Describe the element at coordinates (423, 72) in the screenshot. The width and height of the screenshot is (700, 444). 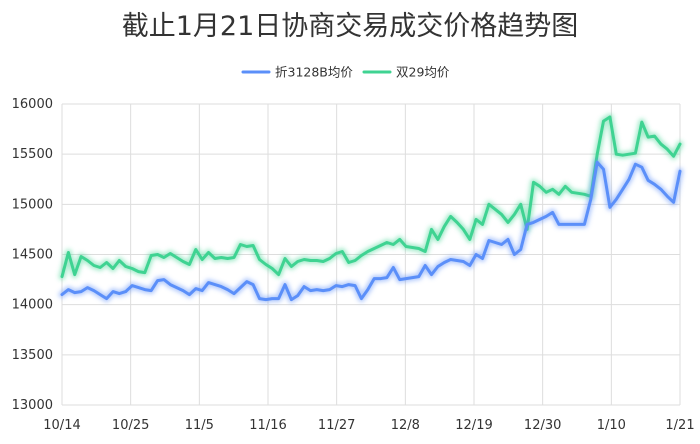
I see `legend-label: 双29均价` at that location.